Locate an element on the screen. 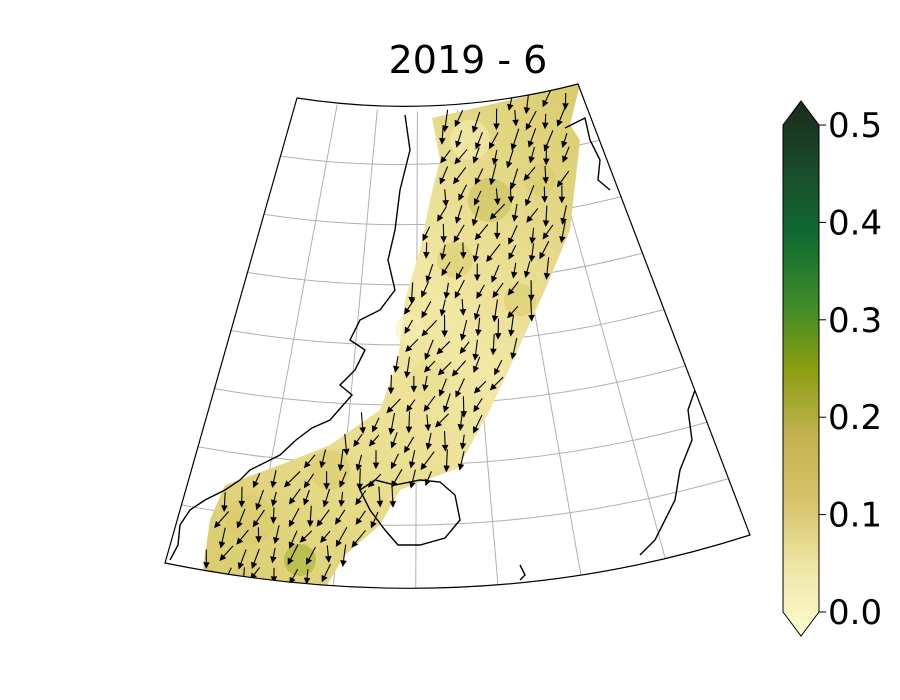  faroe-coast is located at coordinates (522, 572).